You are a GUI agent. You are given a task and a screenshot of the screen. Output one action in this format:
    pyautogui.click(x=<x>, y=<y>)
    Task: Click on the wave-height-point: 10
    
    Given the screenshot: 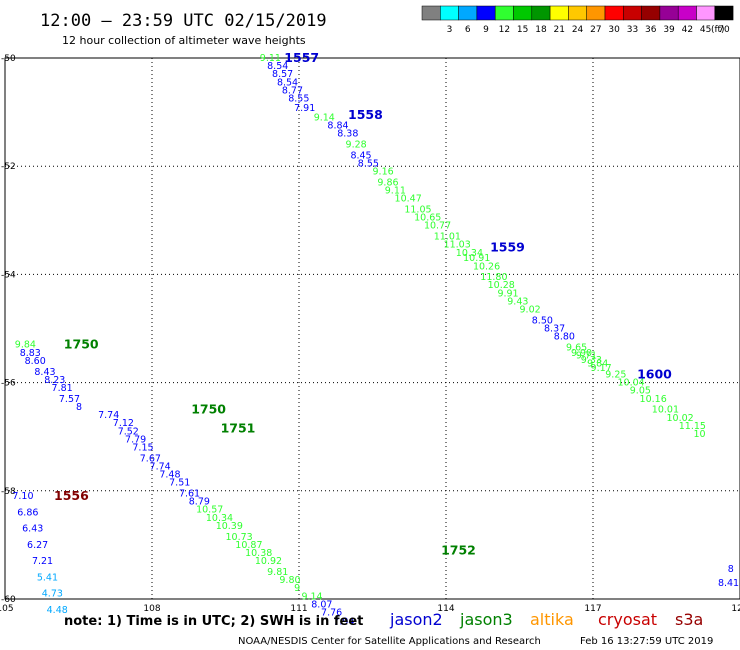 What is the action you would take?
    pyautogui.click(x=699, y=434)
    